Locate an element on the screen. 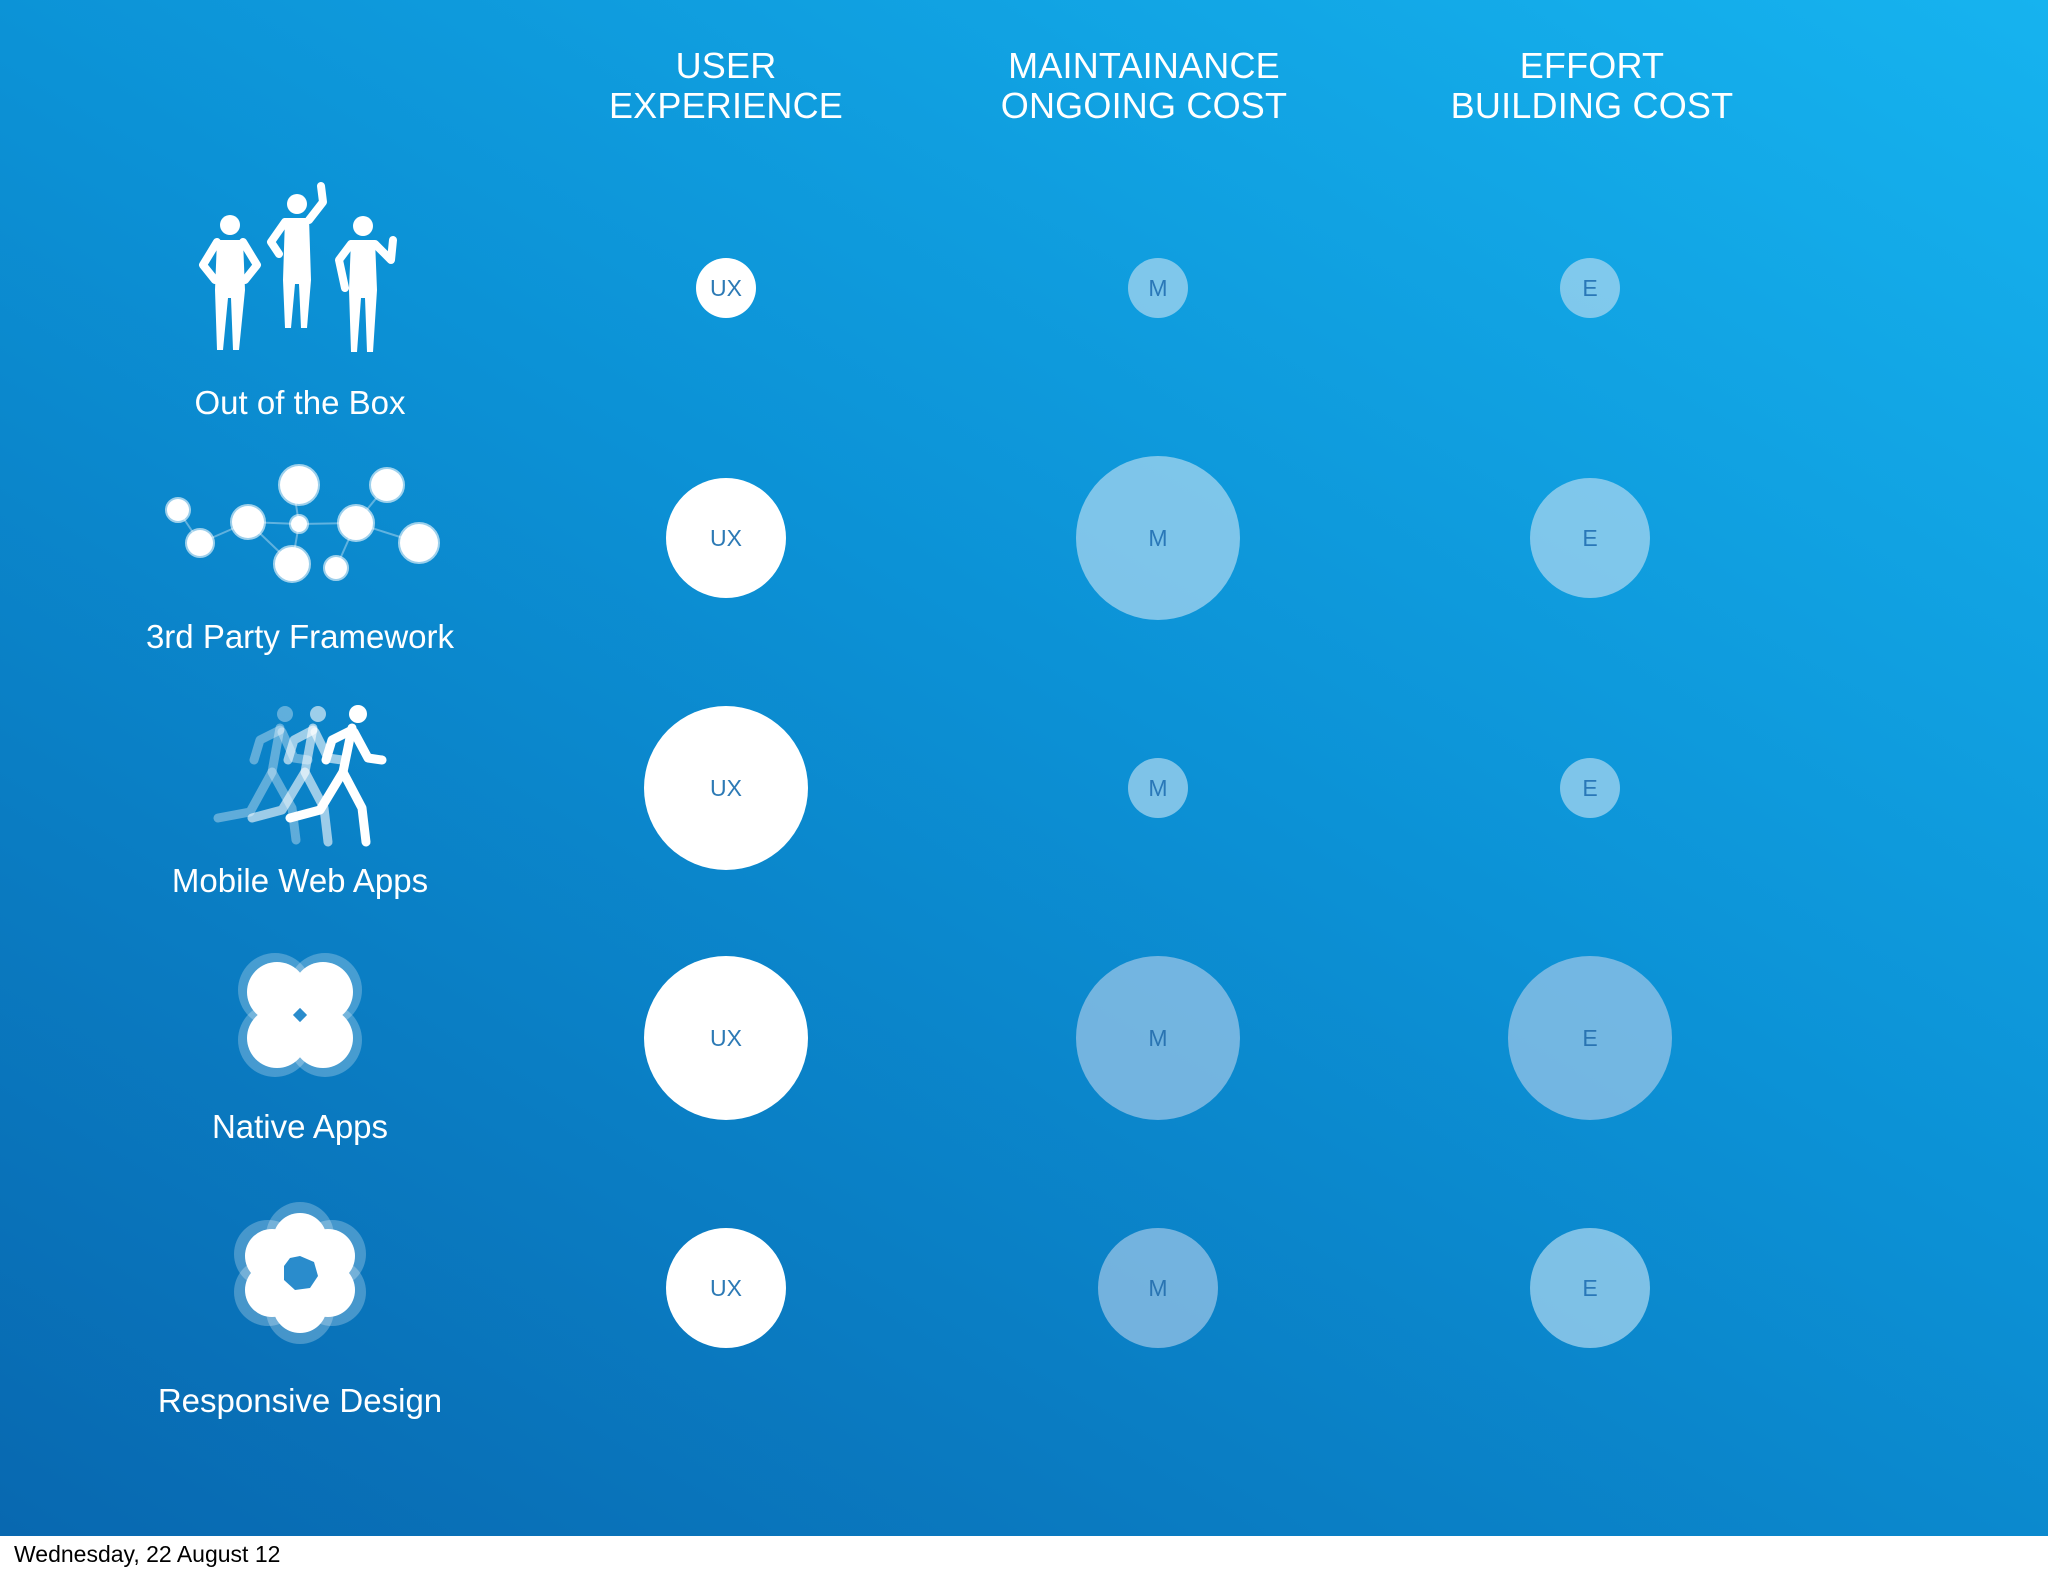 Image resolution: width=2048 pixels, height=1576 pixels. four-lobe-flower-icon is located at coordinates (300, 1015).